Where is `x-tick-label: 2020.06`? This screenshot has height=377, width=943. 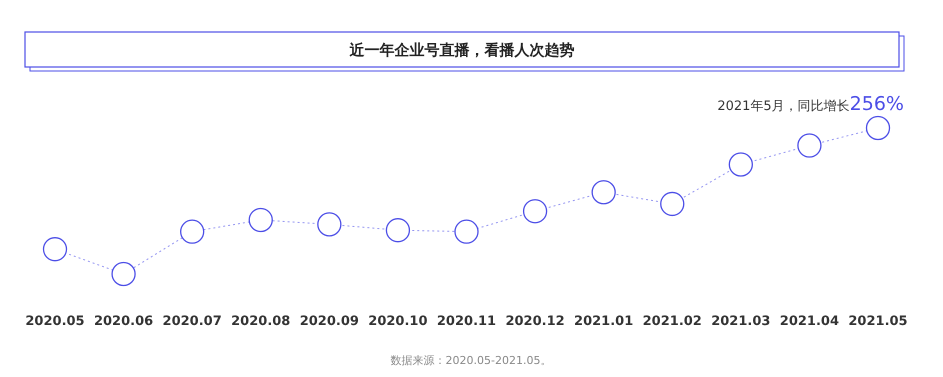 x-tick-label: 2020.06 is located at coordinates (124, 321).